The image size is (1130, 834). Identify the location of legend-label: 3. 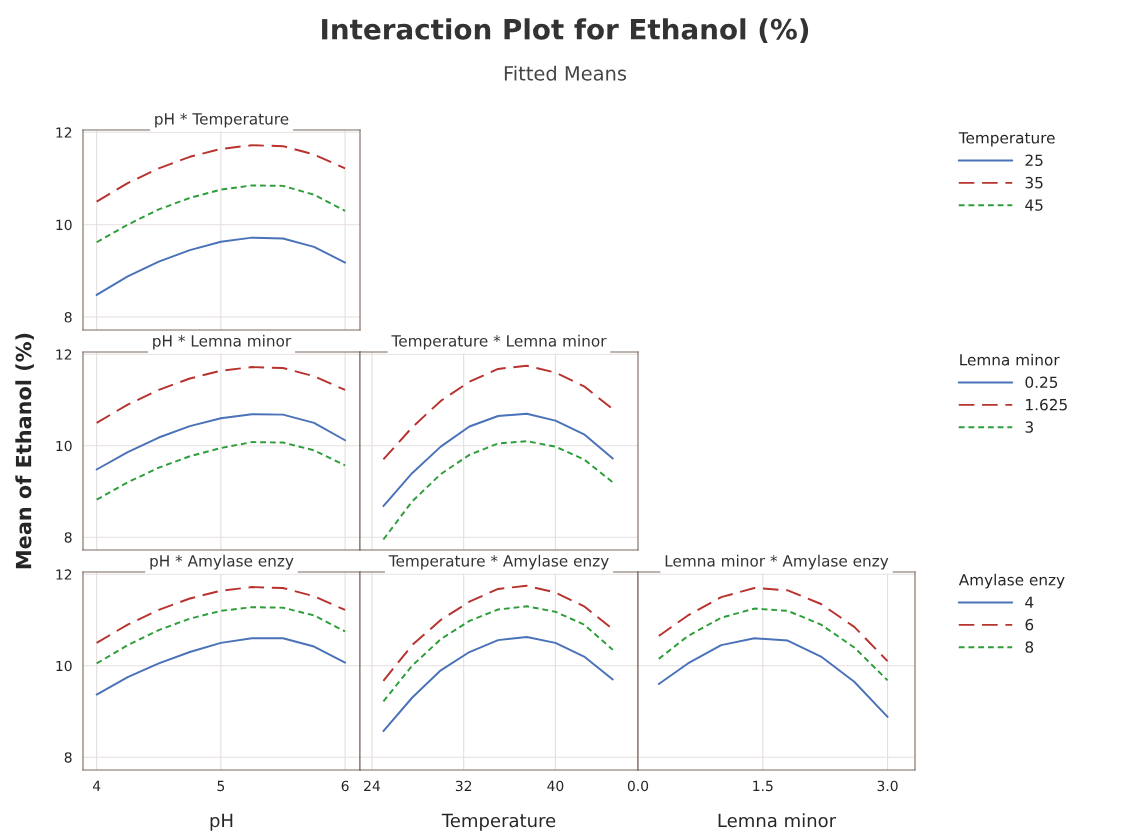
(1029, 427).